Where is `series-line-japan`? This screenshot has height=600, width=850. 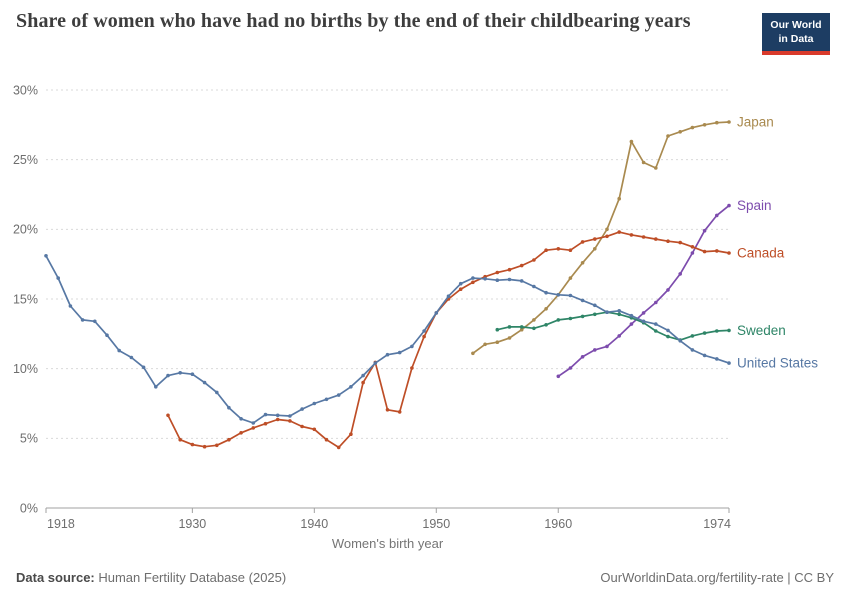
series-line-japan is located at coordinates (601, 238).